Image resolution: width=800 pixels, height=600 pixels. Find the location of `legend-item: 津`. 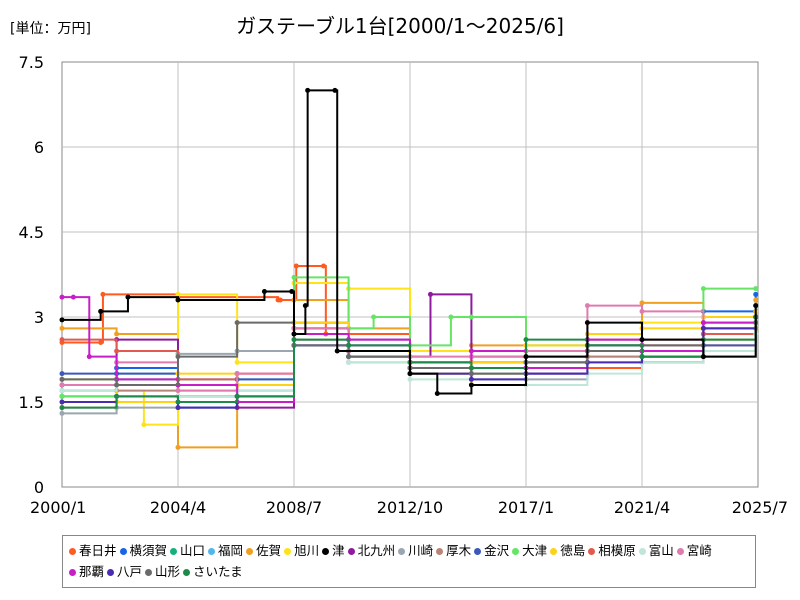

legend-item: 津 is located at coordinates (333, 550).